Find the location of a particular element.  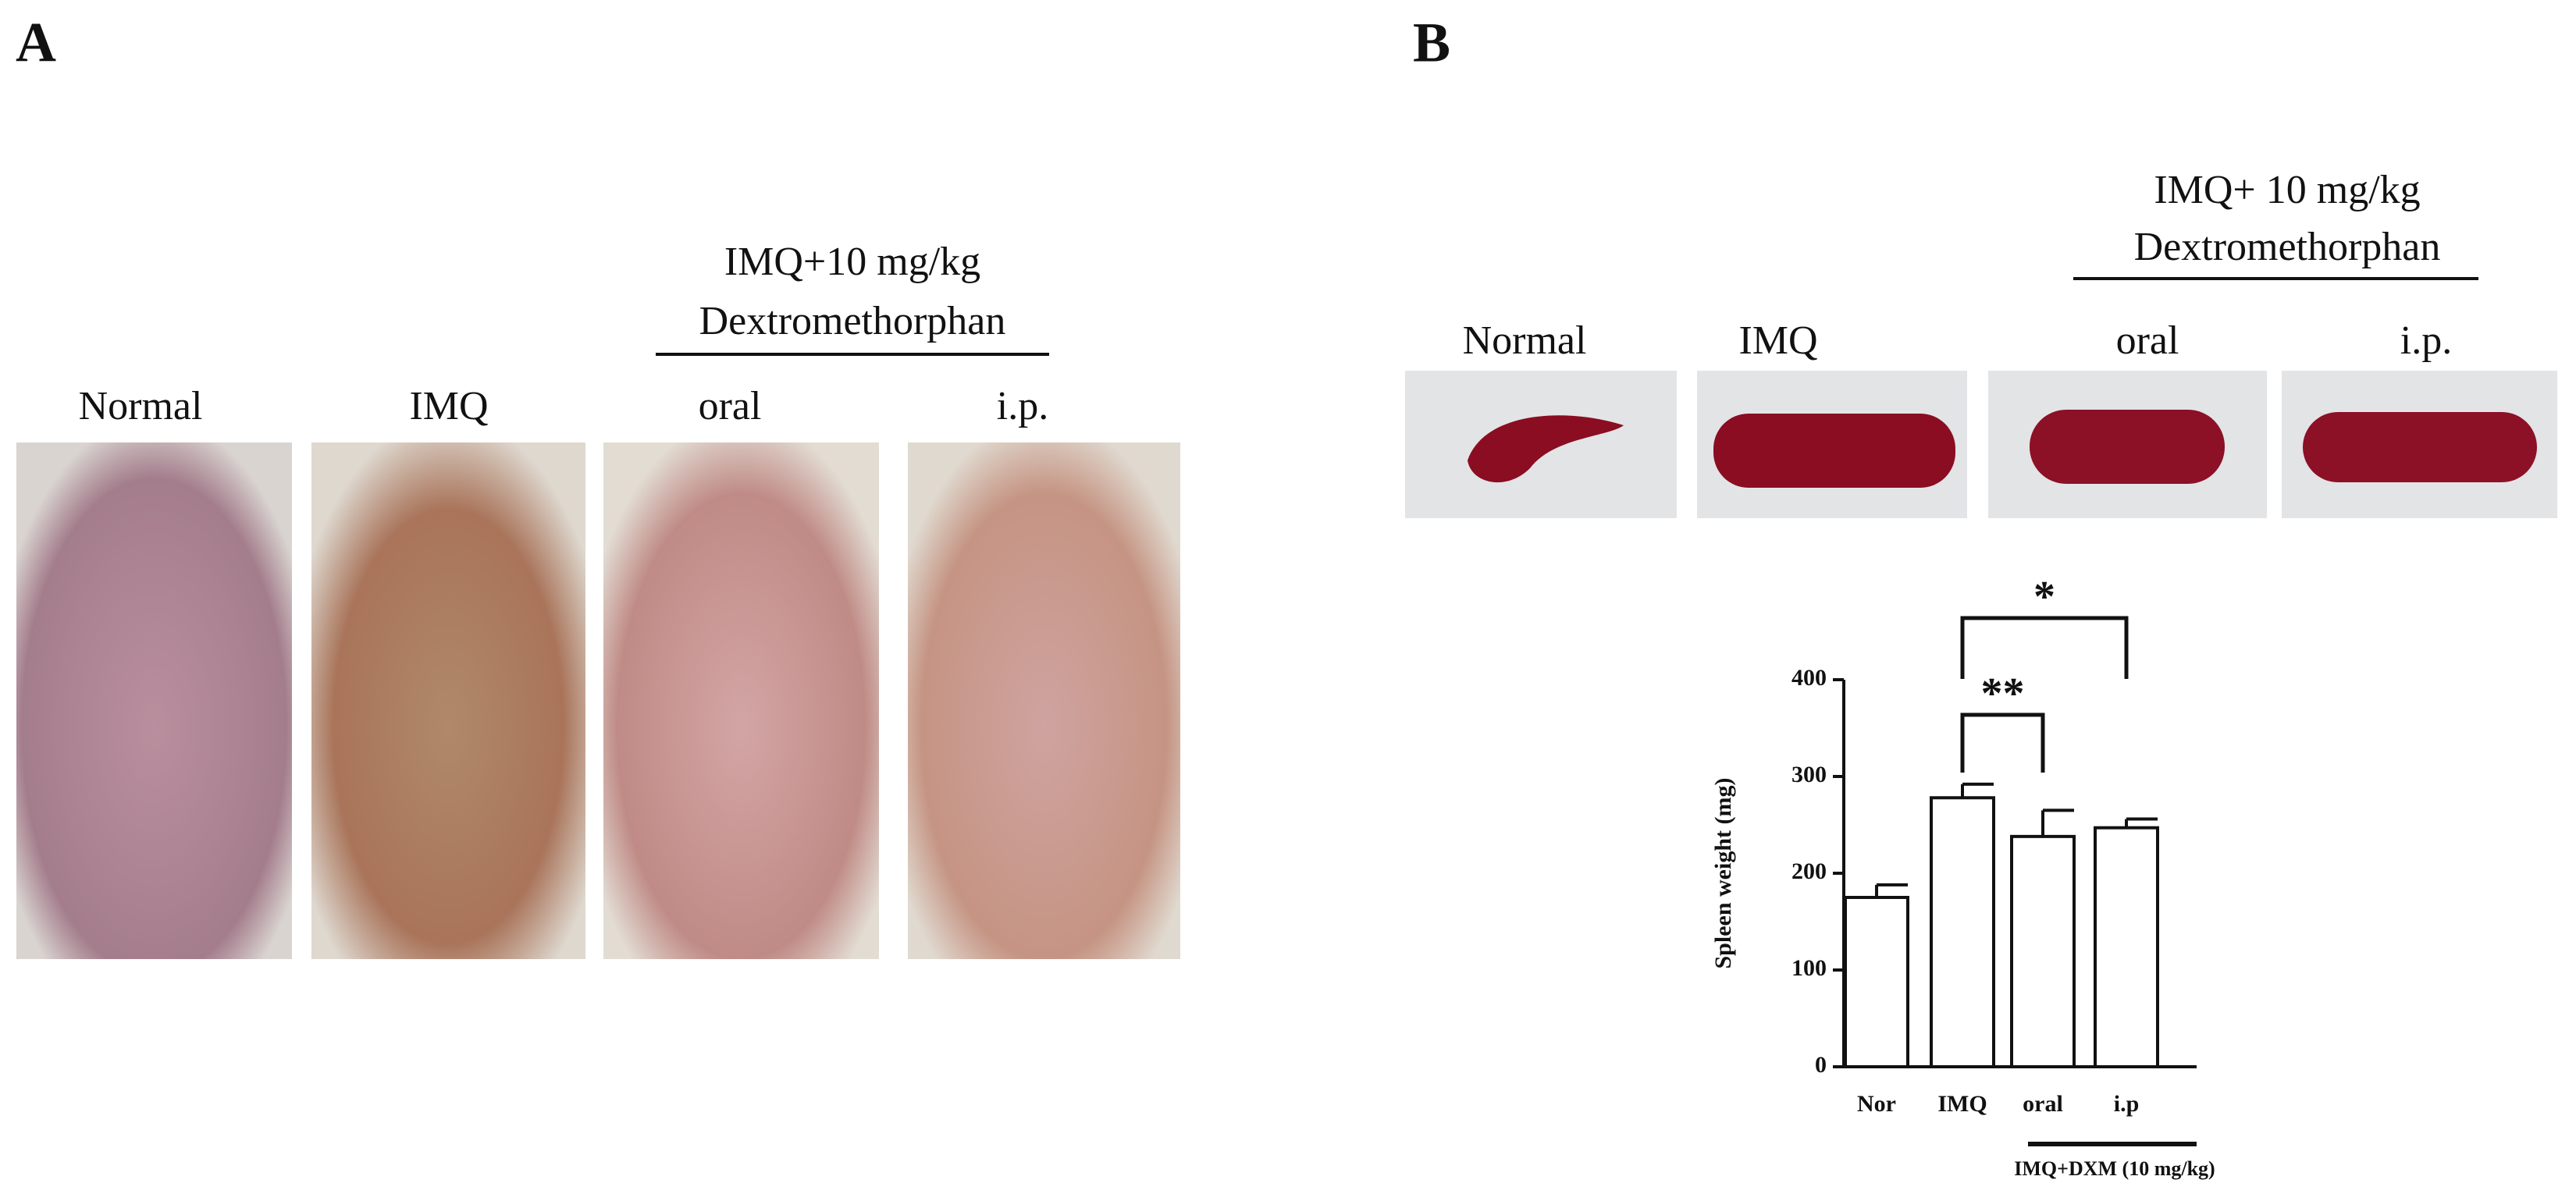

y-tick-label: 200 is located at coordinates (1809, 871).